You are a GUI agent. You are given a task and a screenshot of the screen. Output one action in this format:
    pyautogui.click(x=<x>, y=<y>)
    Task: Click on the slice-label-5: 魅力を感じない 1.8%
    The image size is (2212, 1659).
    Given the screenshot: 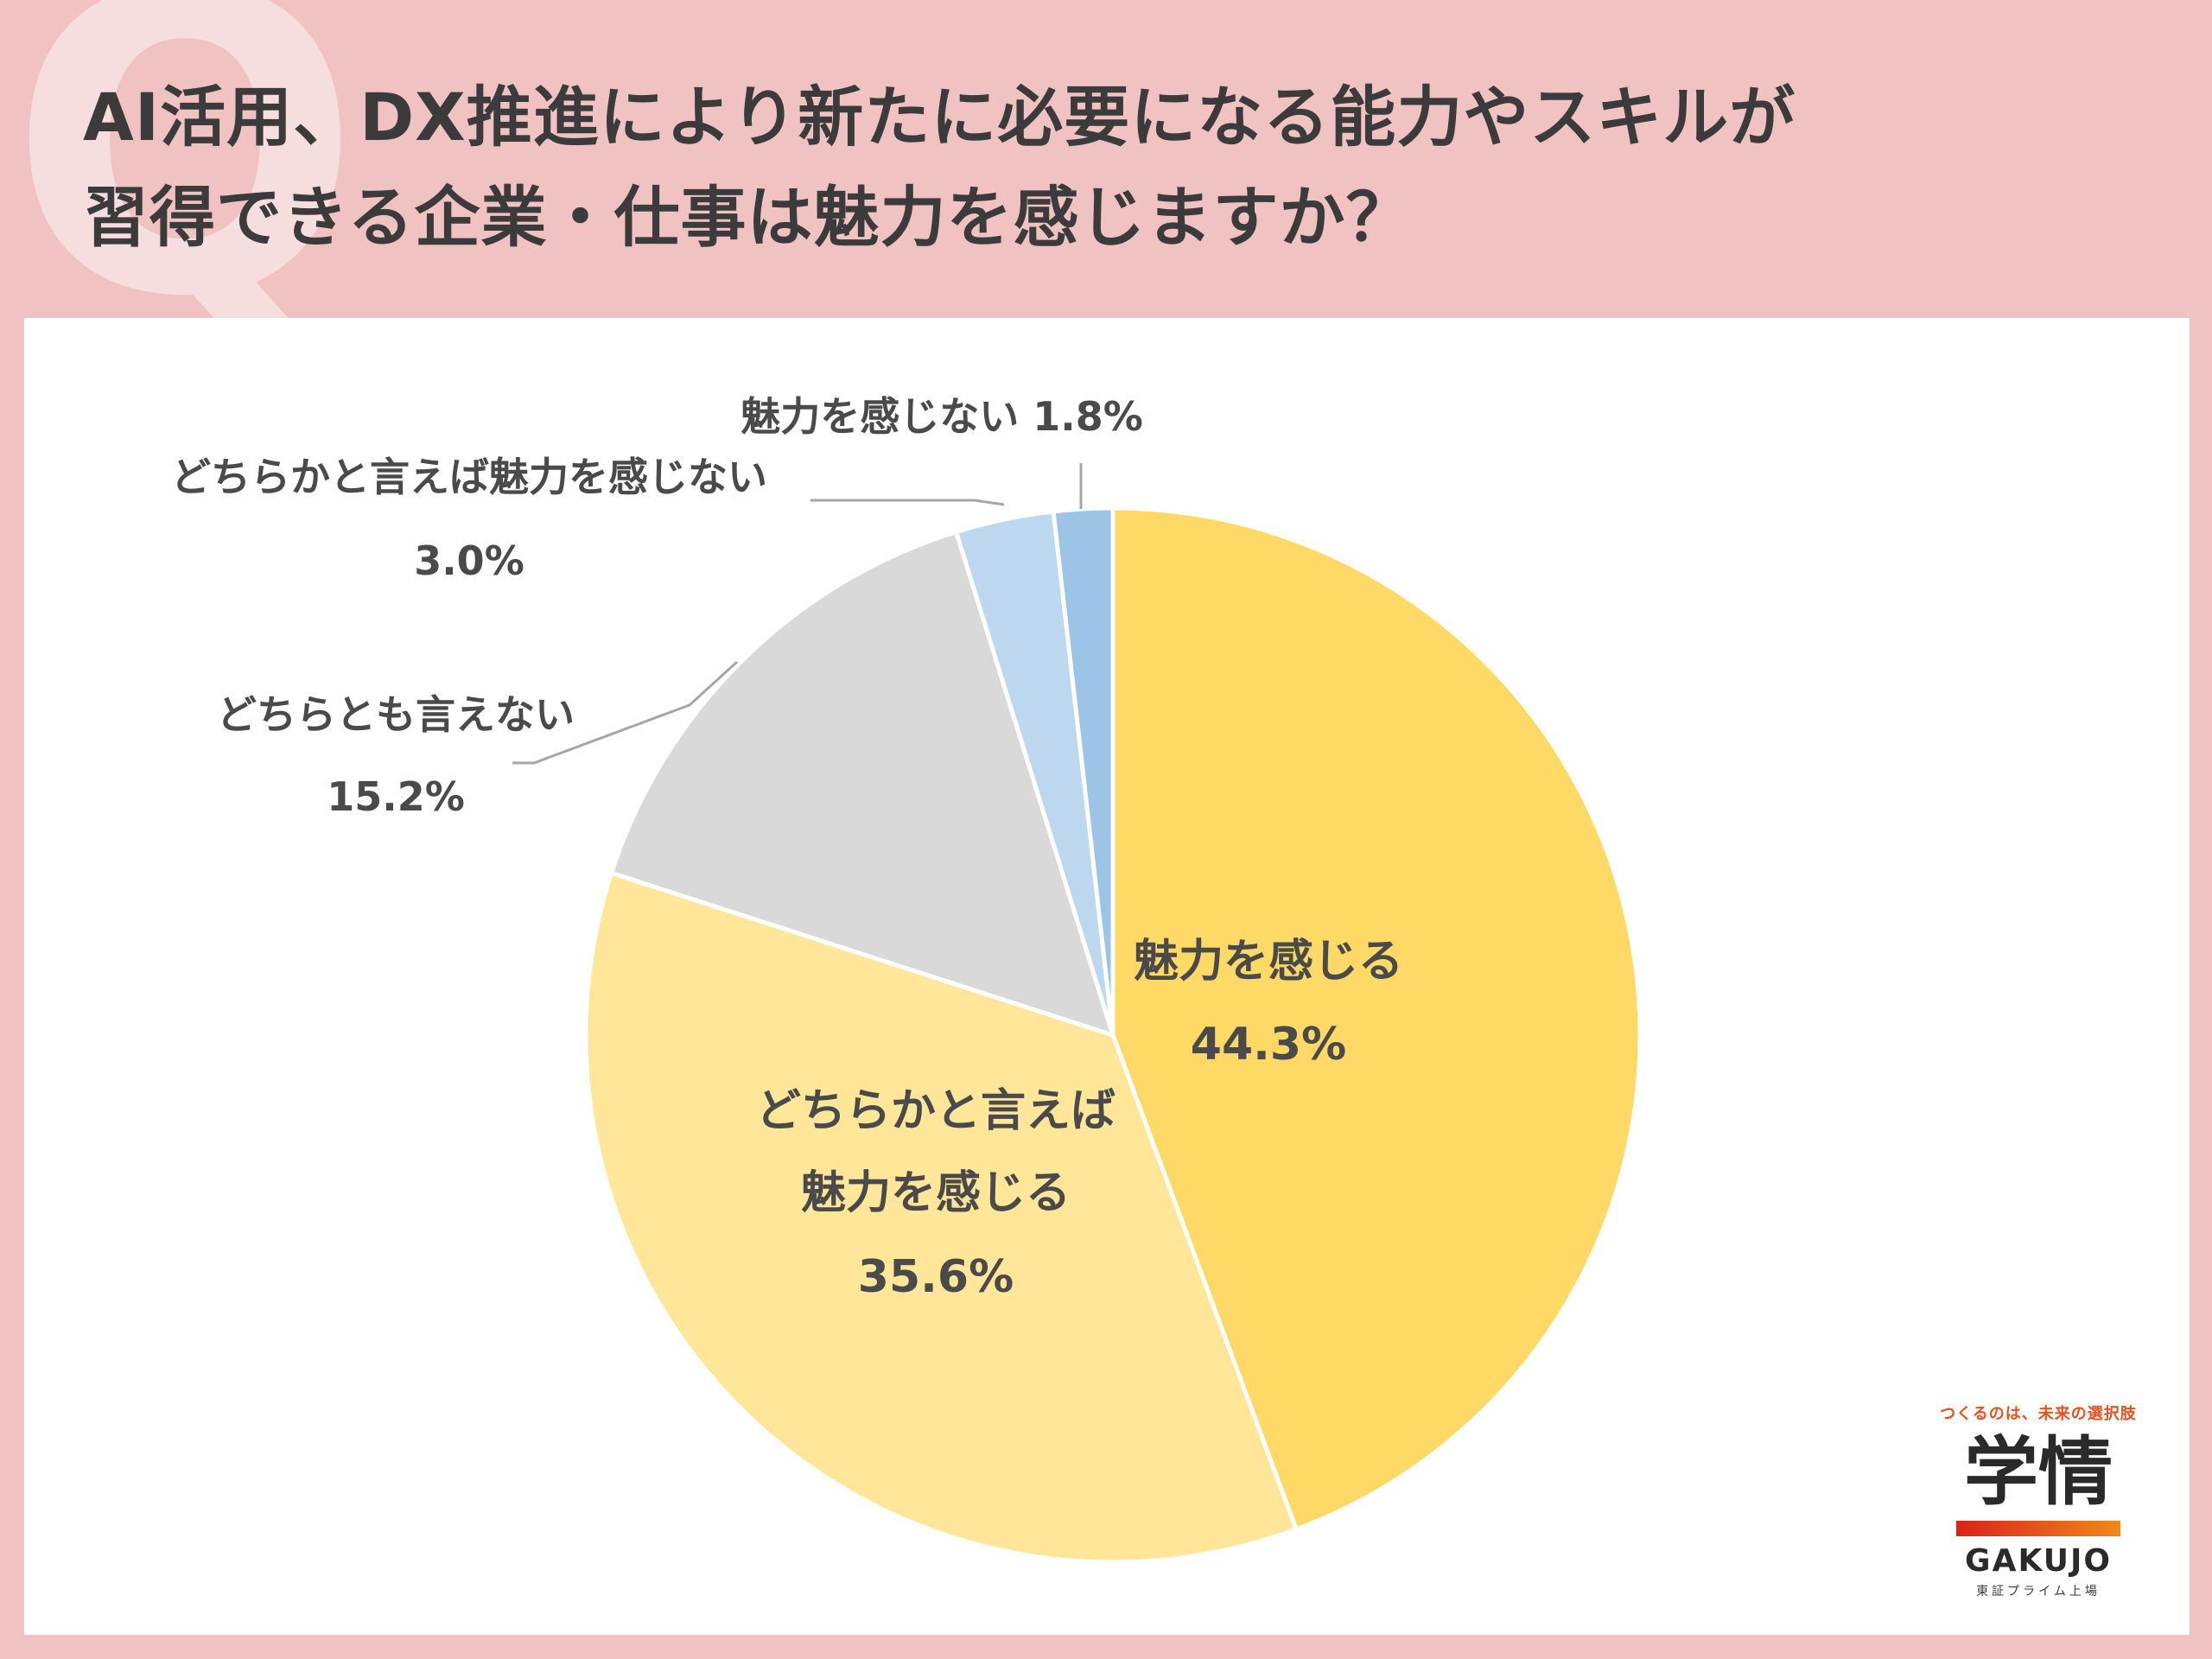 What is the action you would take?
    pyautogui.click(x=942, y=416)
    